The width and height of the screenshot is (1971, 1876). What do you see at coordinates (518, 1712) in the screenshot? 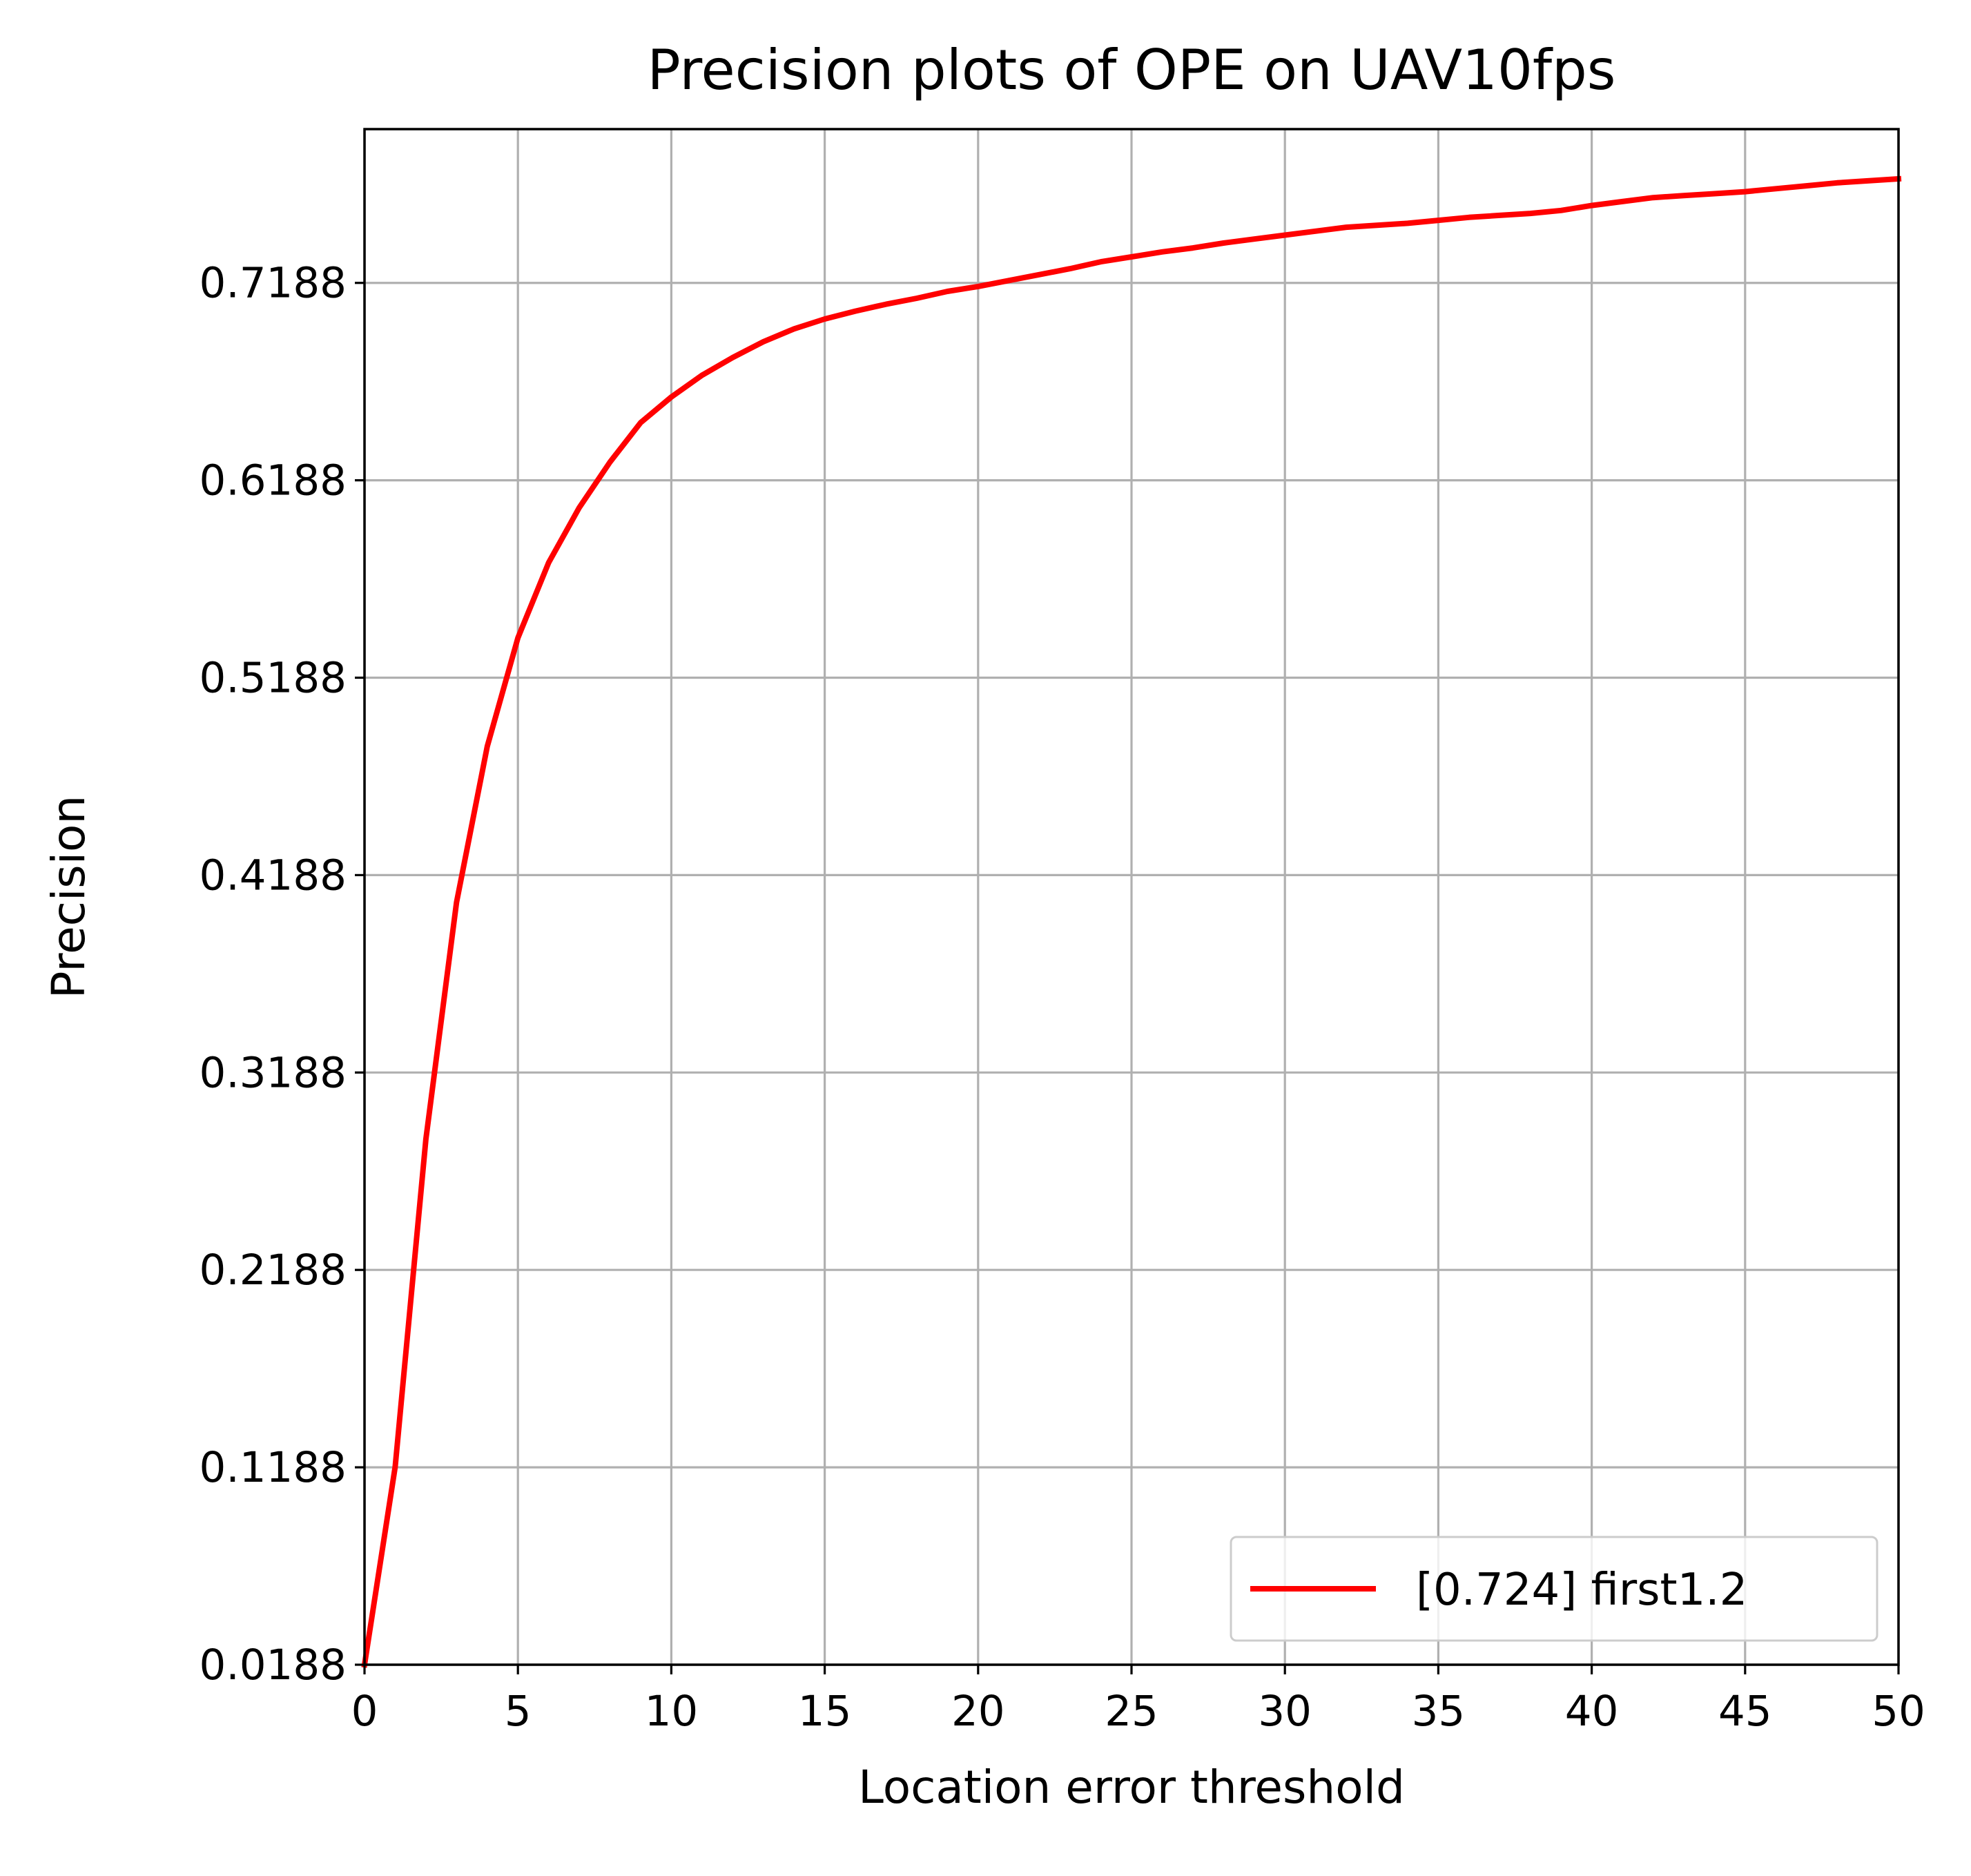
I see `x-tick-label: 5` at bounding box center [518, 1712].